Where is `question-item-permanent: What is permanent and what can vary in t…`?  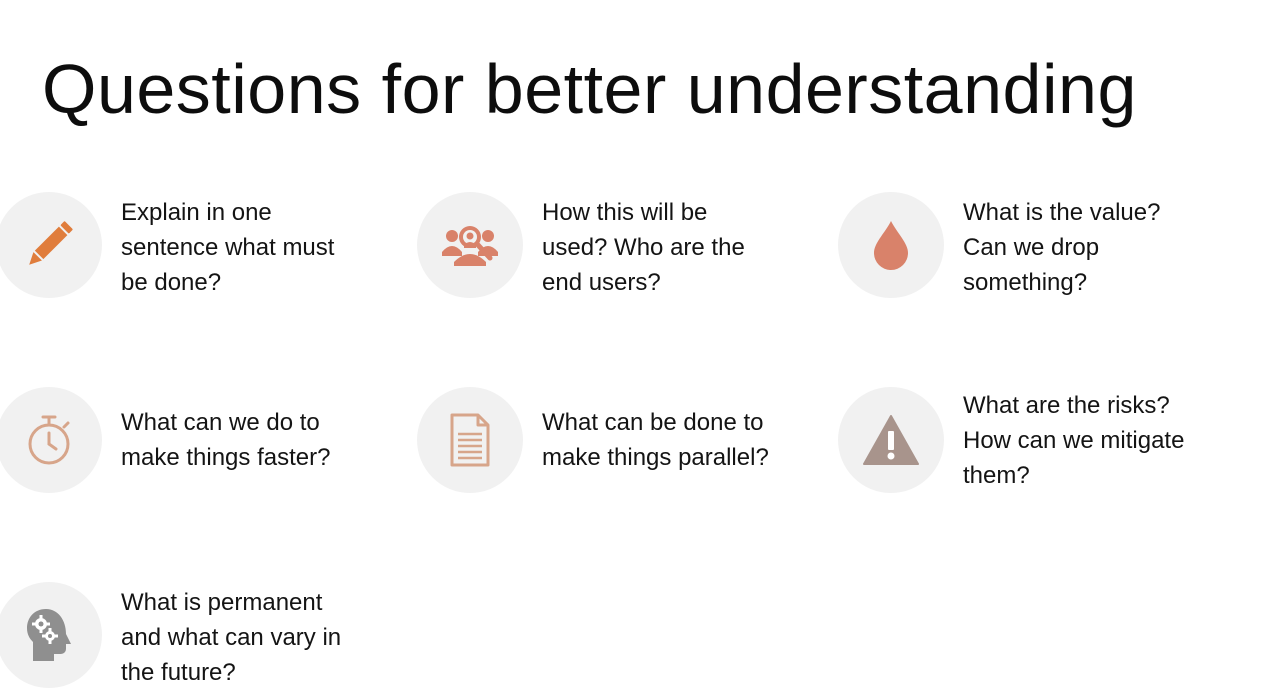
question-item-permanent: What is permanent and what can vary in t… is located at coordinates (208, 636).